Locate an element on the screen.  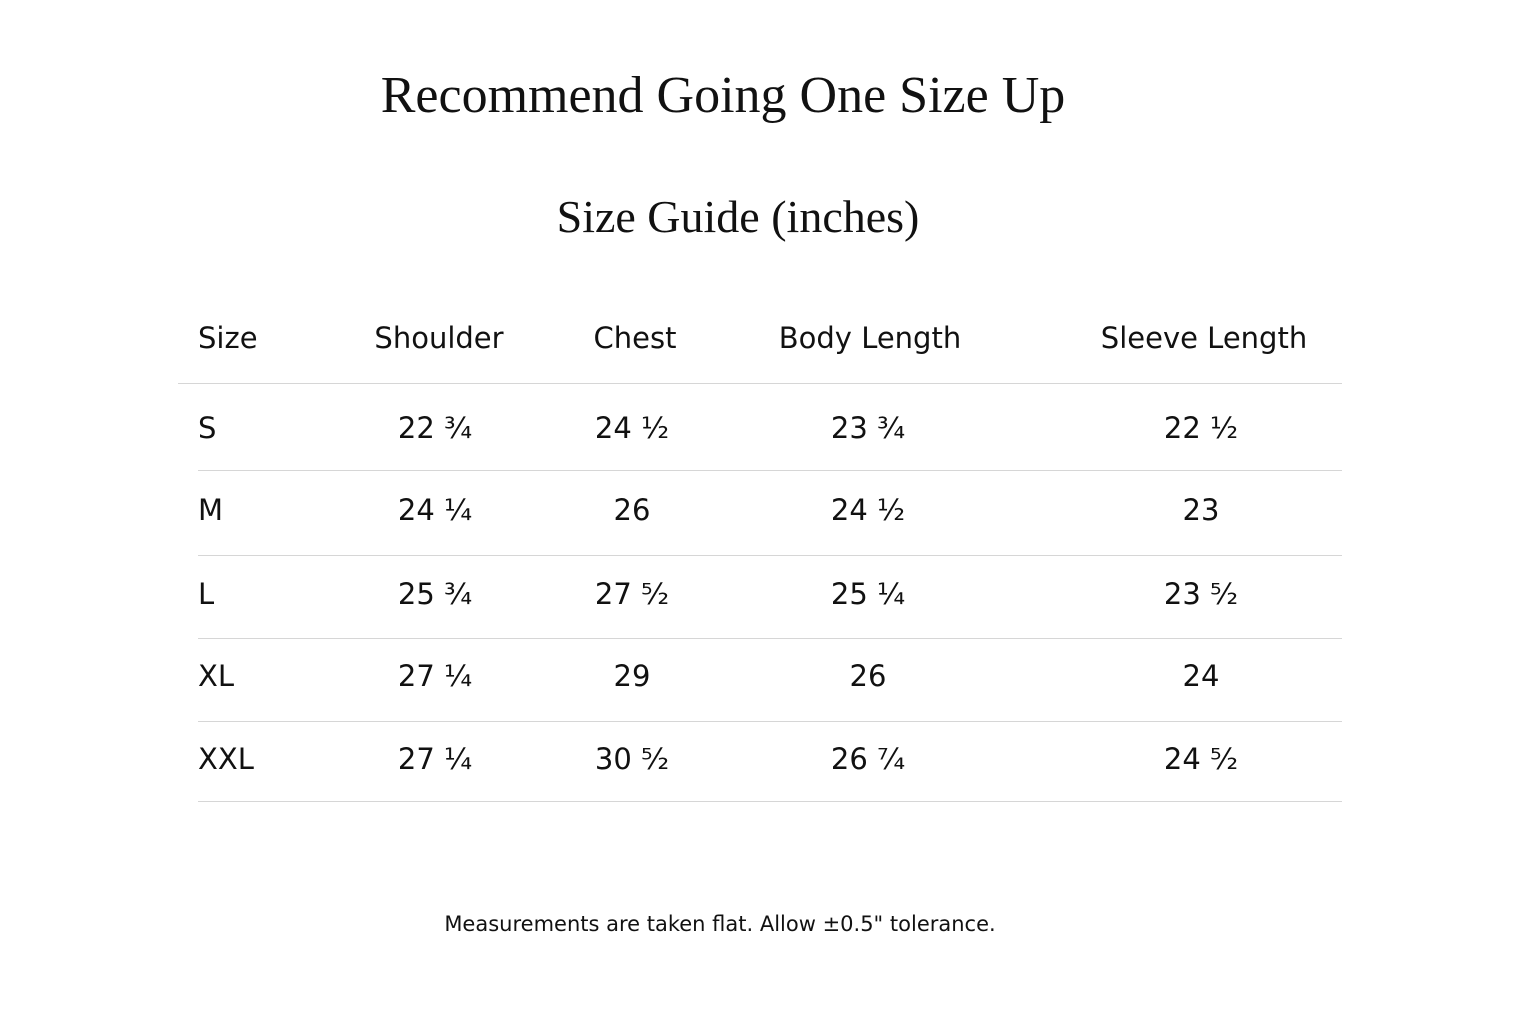
size-label: S is located at coordinates (207, 428).